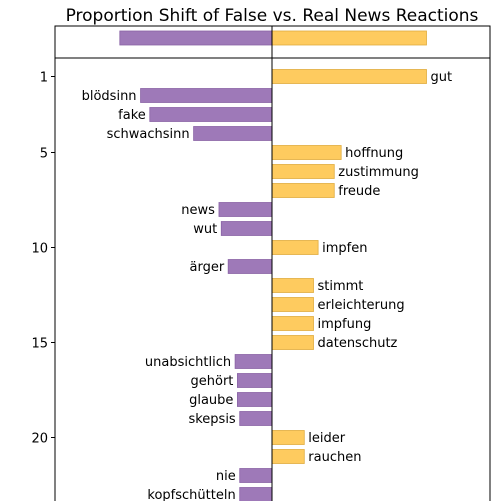 This screenshot has width=498, height=501. Describe the element at coordinates (211, 419) in the screenshot. I see `word-label: skepsis` at that location.